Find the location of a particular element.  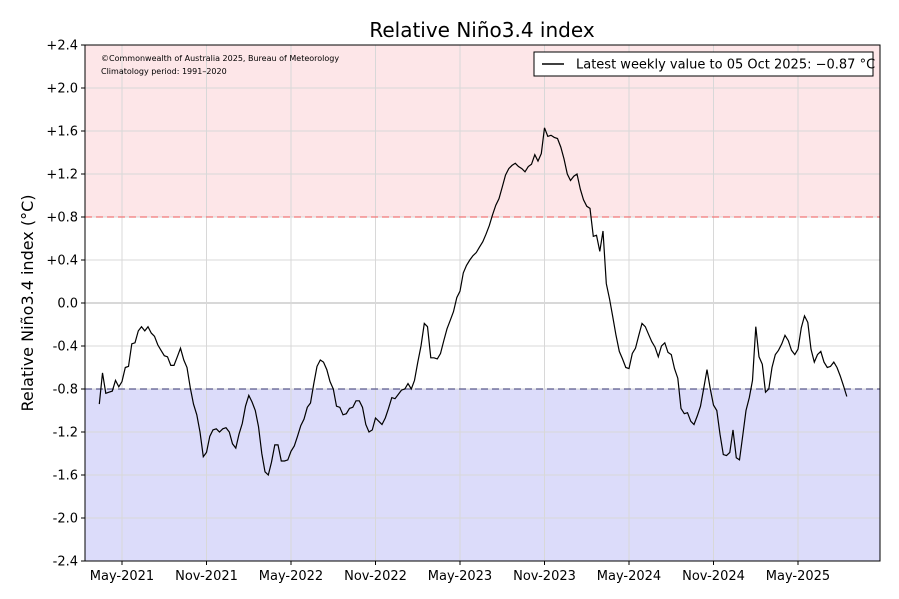

x-tick-label: Nov-2021 is located at coordinates (206, 576).